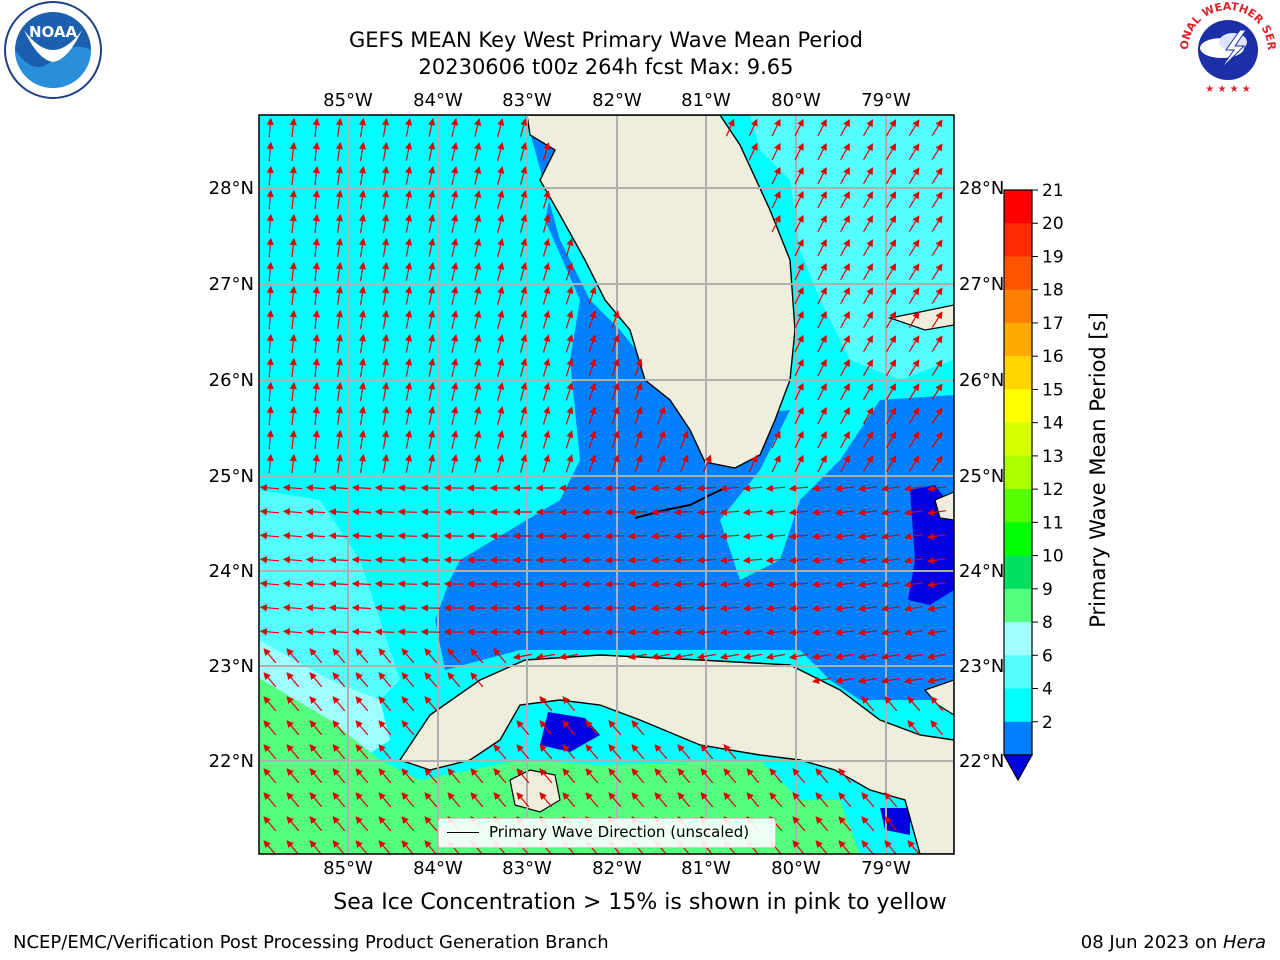  I want to click on colorbar-extend-triangle, so click(1018, 768).